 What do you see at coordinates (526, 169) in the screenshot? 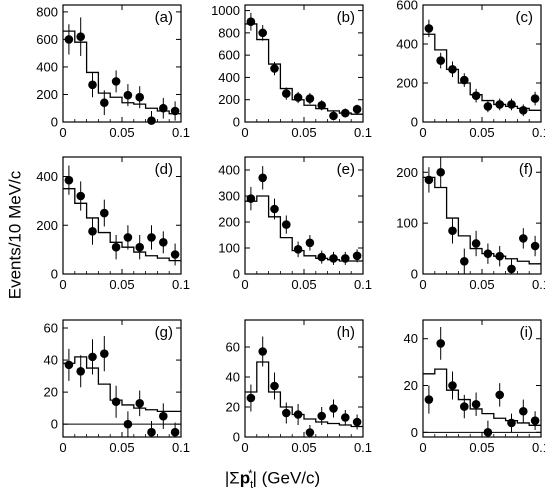
I see `panel-label: (f)` at bounding box center [526, 169].